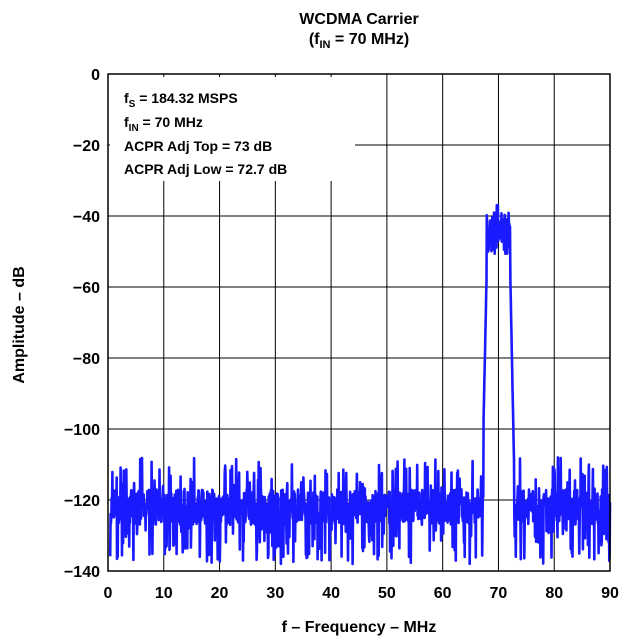  What do you see at coordinates (95, 75) in the screenshot?
I see `y-tick-label: 0` at bounding box center [95, 75].